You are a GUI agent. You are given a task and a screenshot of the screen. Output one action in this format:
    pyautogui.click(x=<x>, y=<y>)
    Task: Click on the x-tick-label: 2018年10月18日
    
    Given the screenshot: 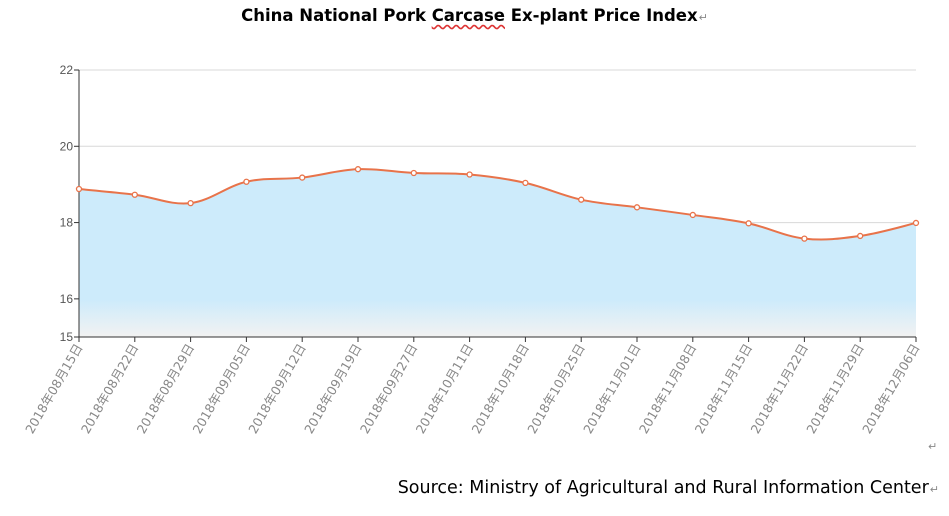 What is the action you would take?
    pyautogui.click(x=500, y=388)
    